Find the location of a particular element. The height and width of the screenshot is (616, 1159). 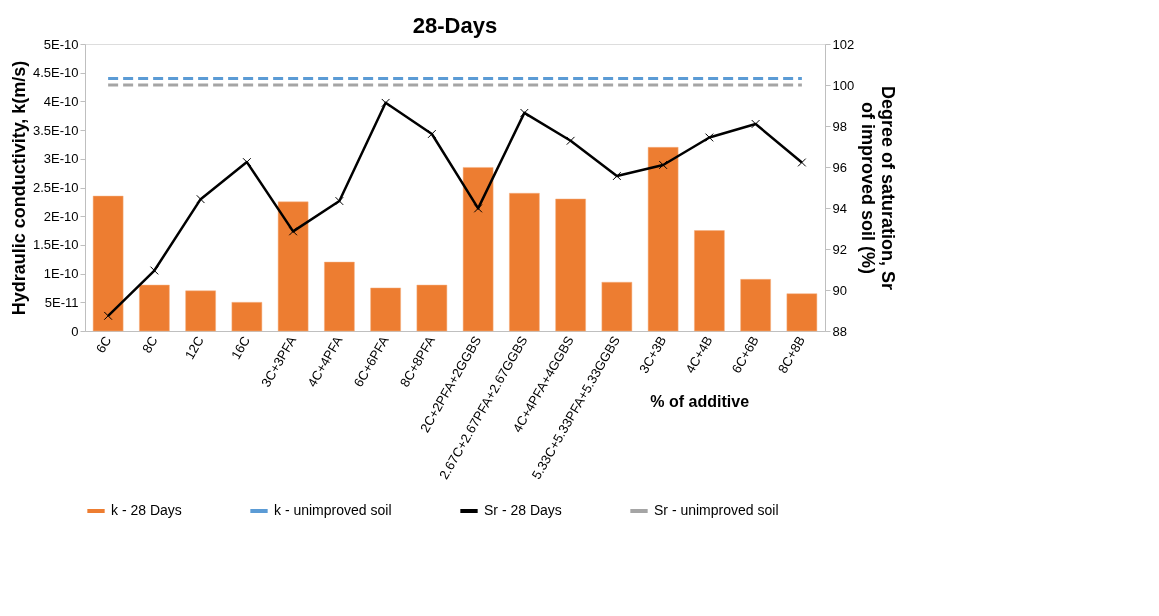

y-tick-label: 1E-10 is located at coordinates (61, 274).